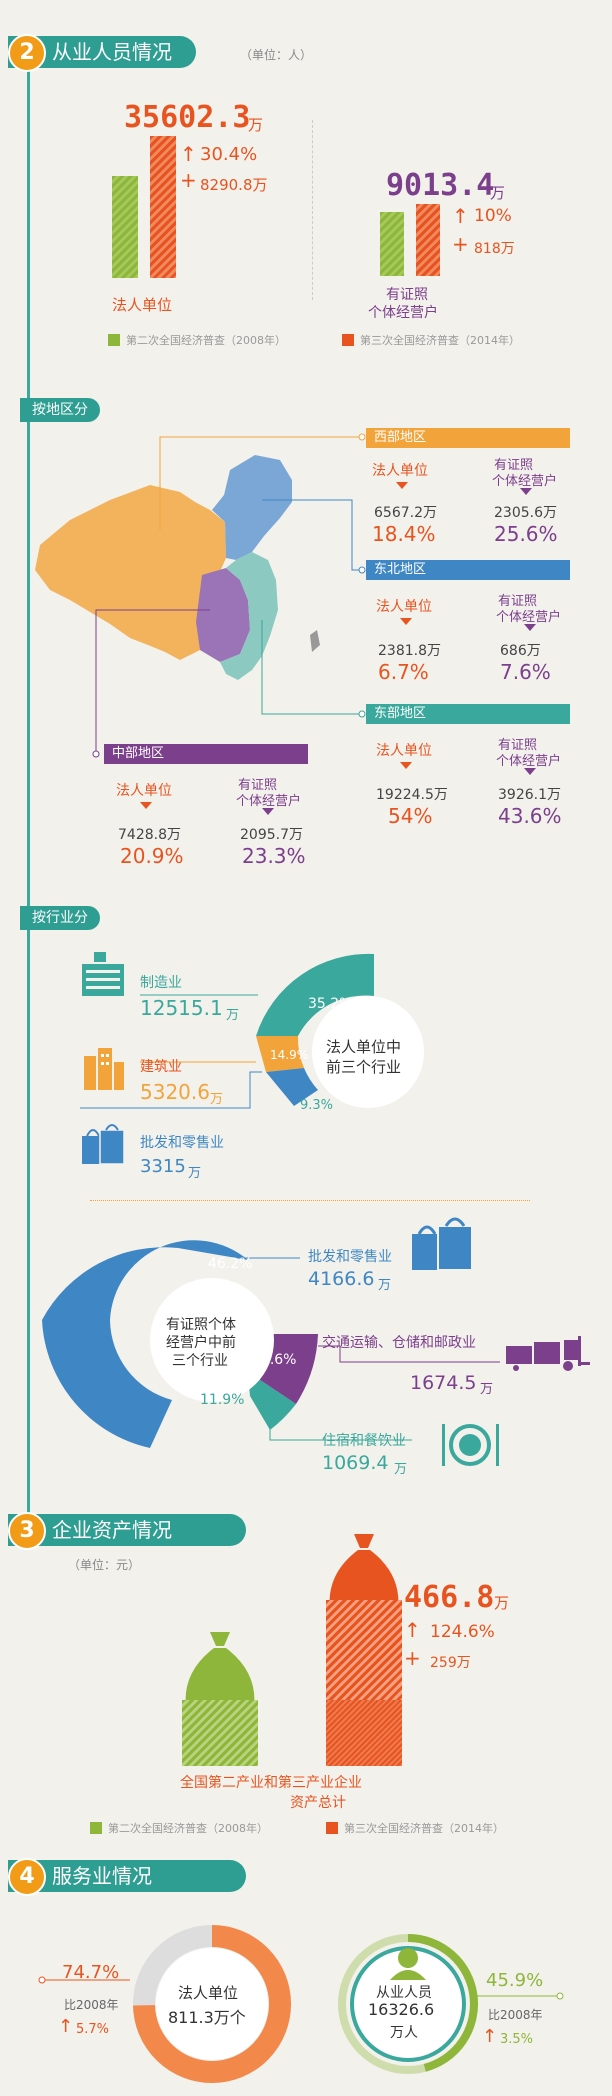  I want to click on central-ind-label-1: 有证照, so click(258, 785).